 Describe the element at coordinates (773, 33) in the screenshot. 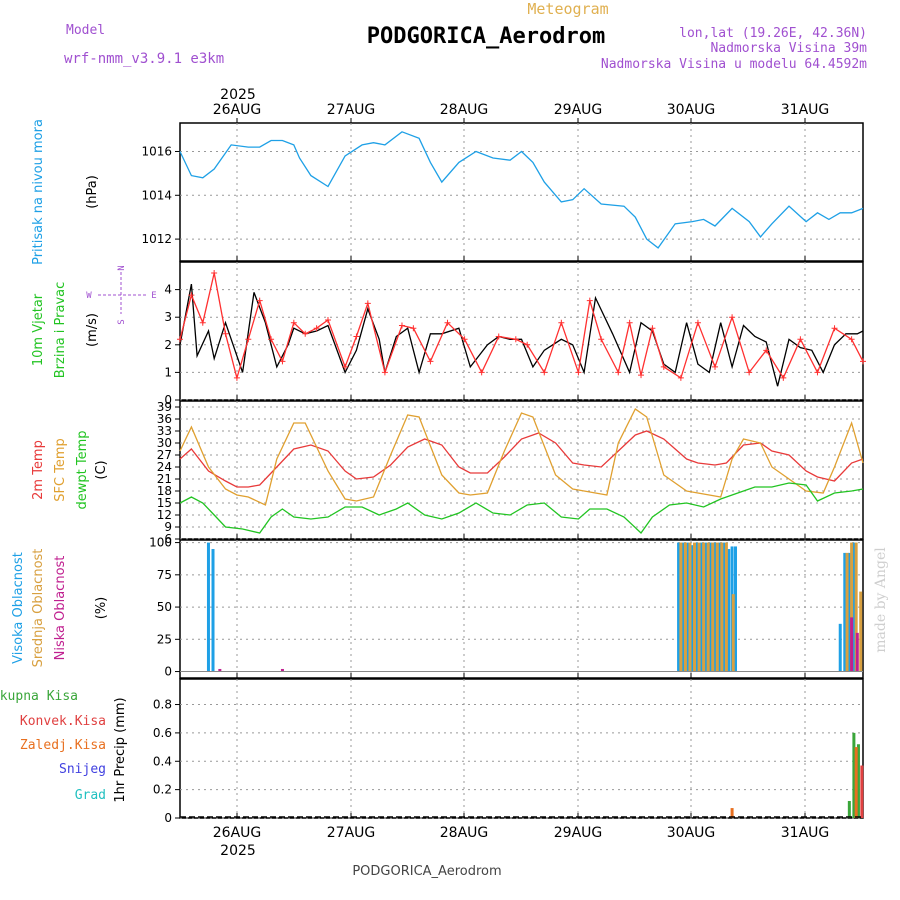

I see `lonlat-label: lon,lat (19.26E, 42.36N)` at that location.